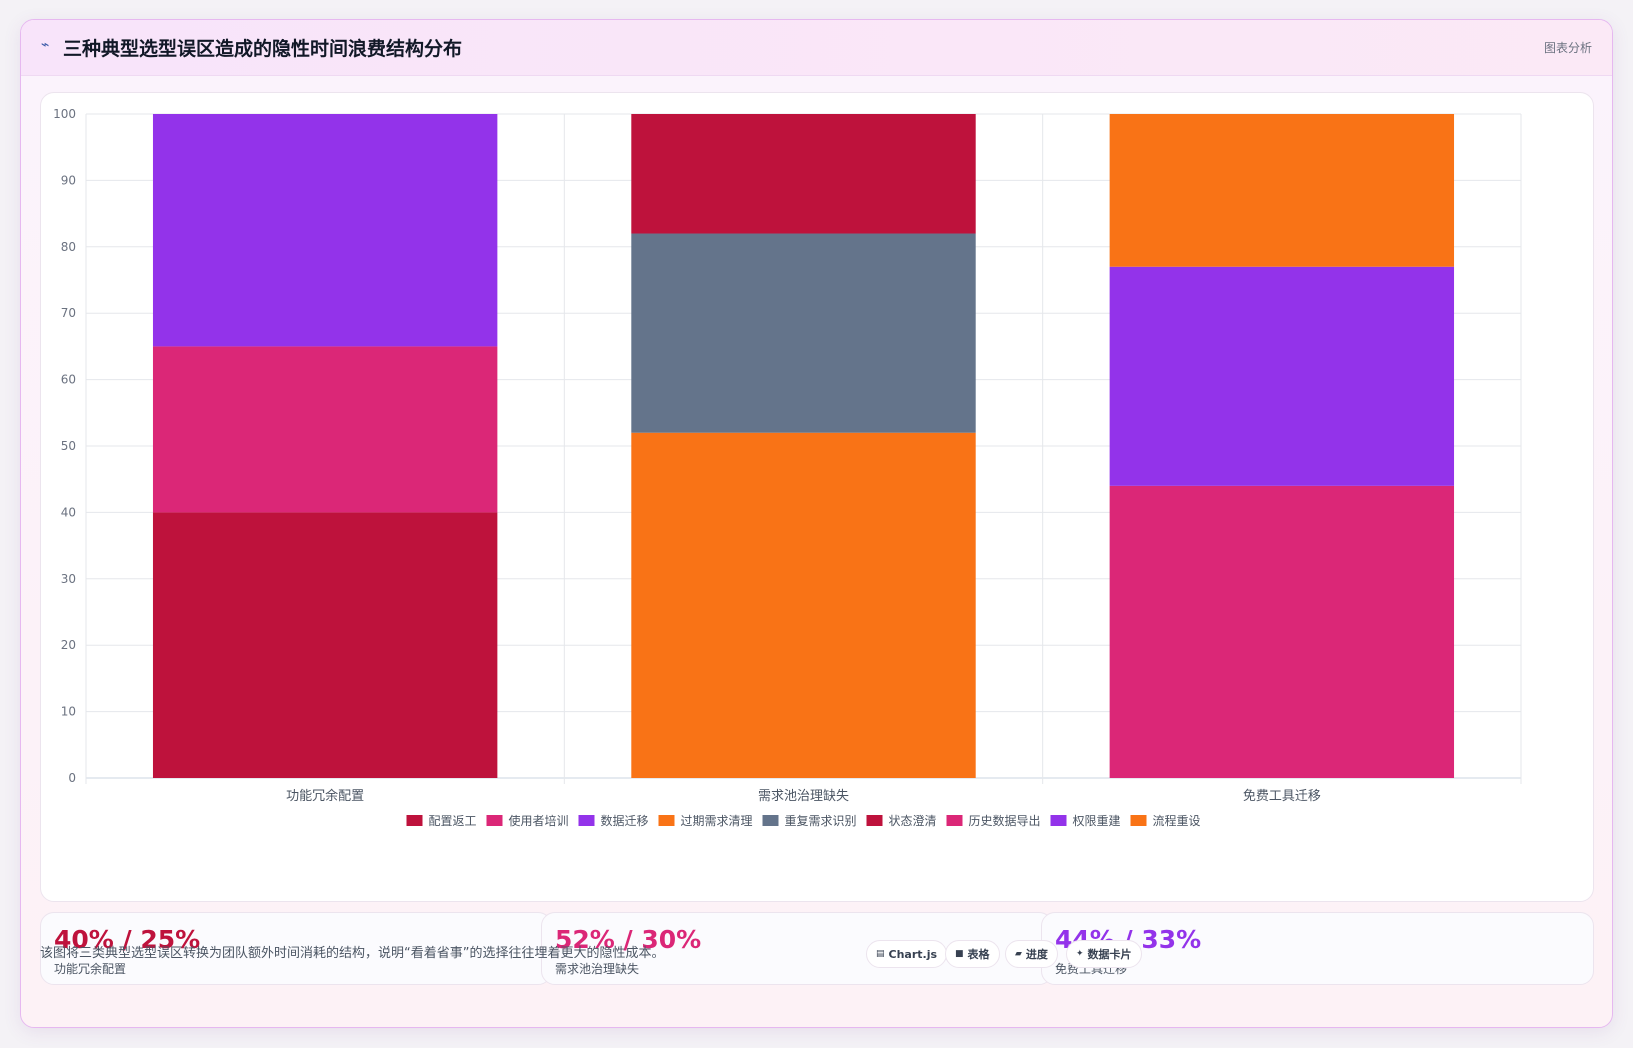  Describe the element at coordinates (816, 48) in the screenshot. I see `card-header: ⌁ 三种典型选型误区造成的隐性时间浪费结构分布 图表分析` at that location.